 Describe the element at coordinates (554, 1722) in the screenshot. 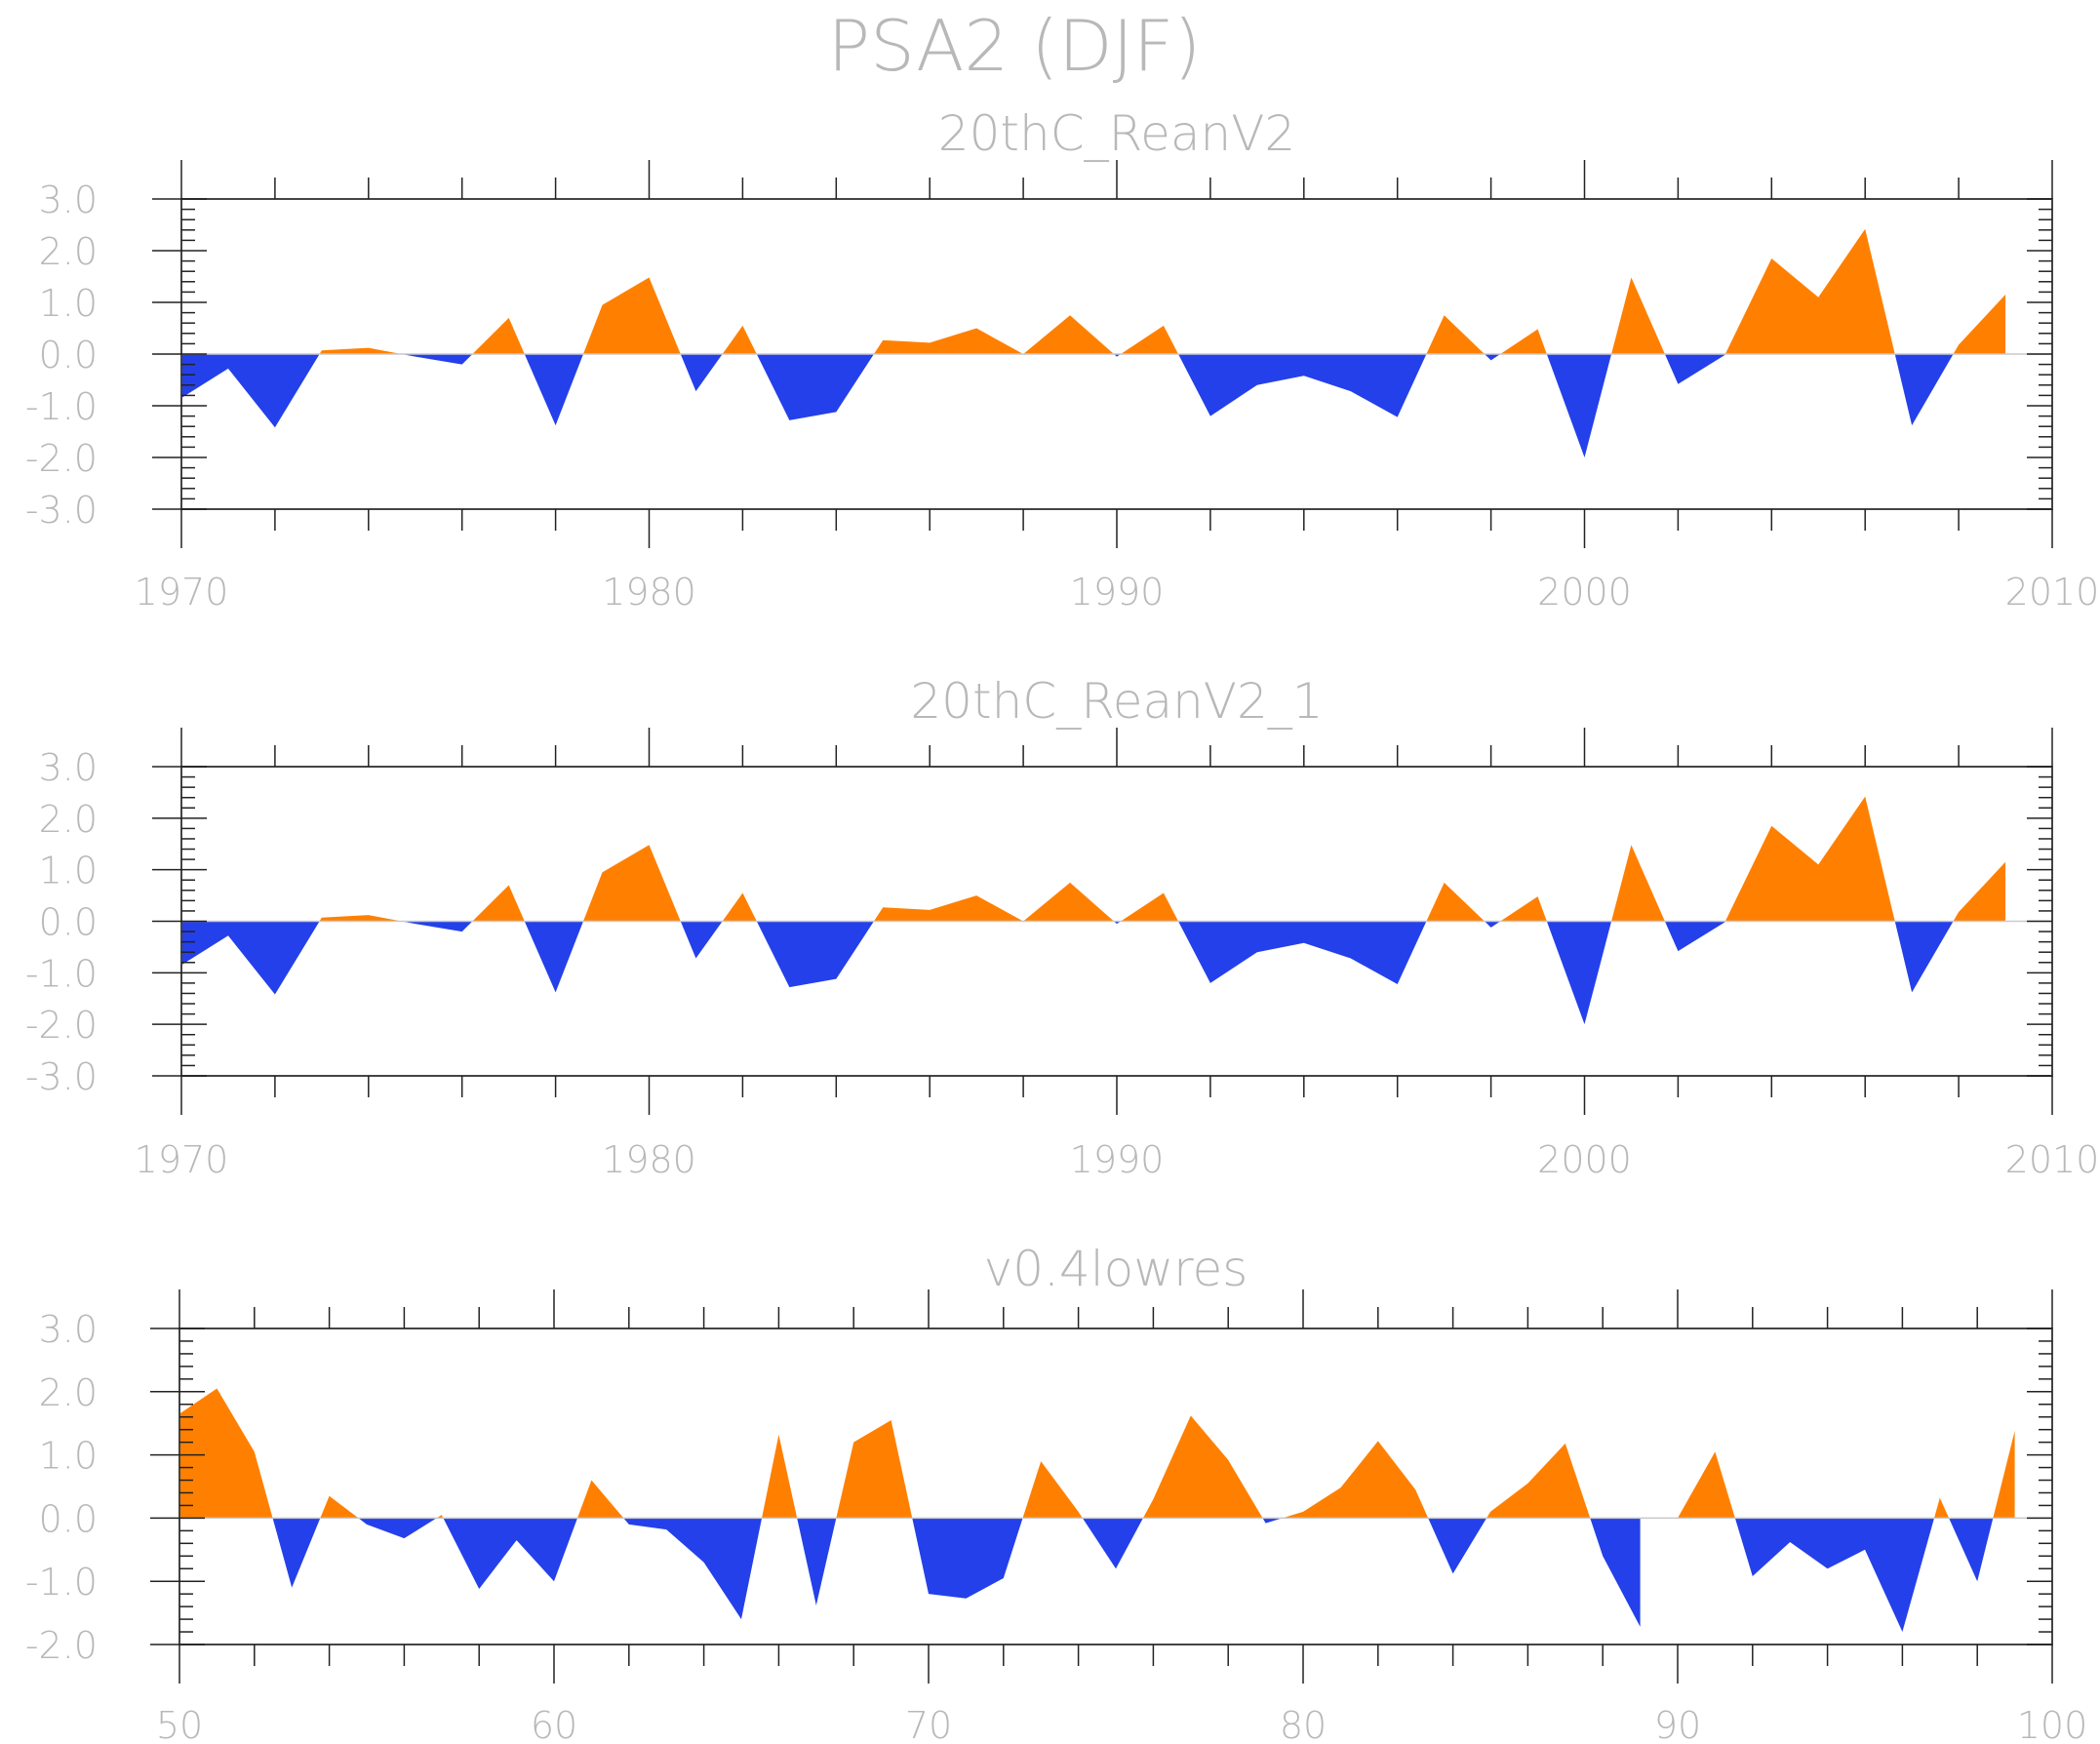

I see `x-tick-label: 60` at that location.